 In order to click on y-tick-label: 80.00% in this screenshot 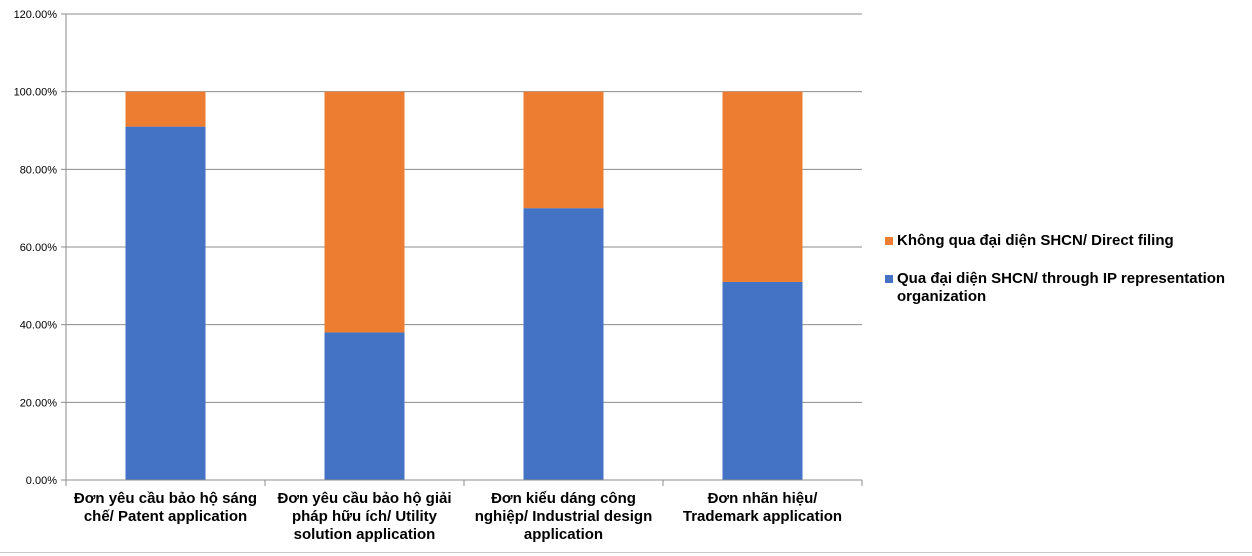, I will do `click(39, 170)`.